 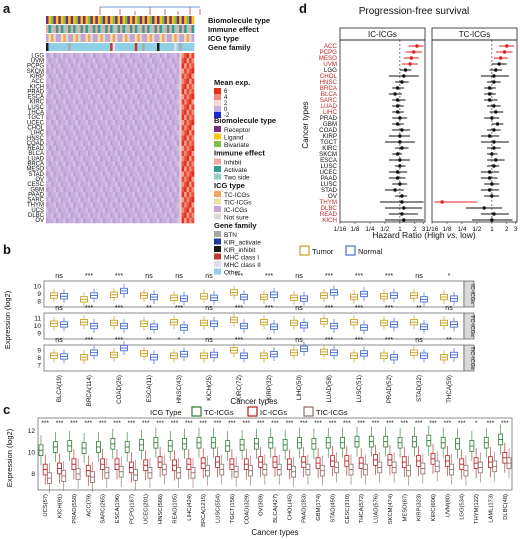 What do you see at coordinates (39, 350) in the screenshot?
I see `y-tick-label: 9` at bounding box center [39, 350].